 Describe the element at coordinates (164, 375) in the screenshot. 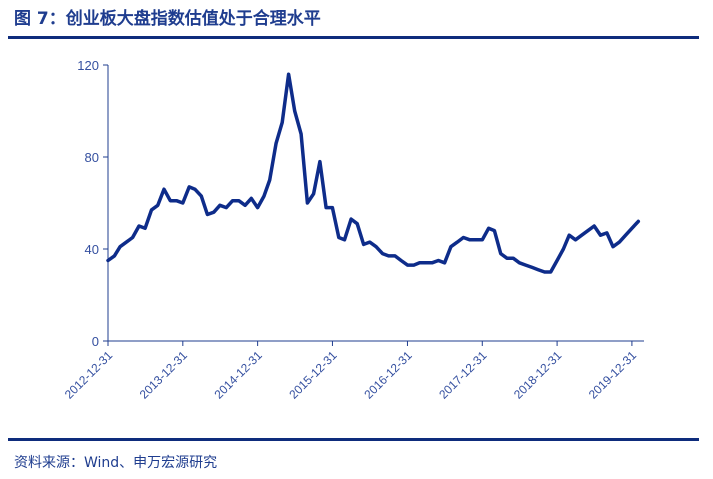

I see `x-tick-label: 2013-12-31` at that location.